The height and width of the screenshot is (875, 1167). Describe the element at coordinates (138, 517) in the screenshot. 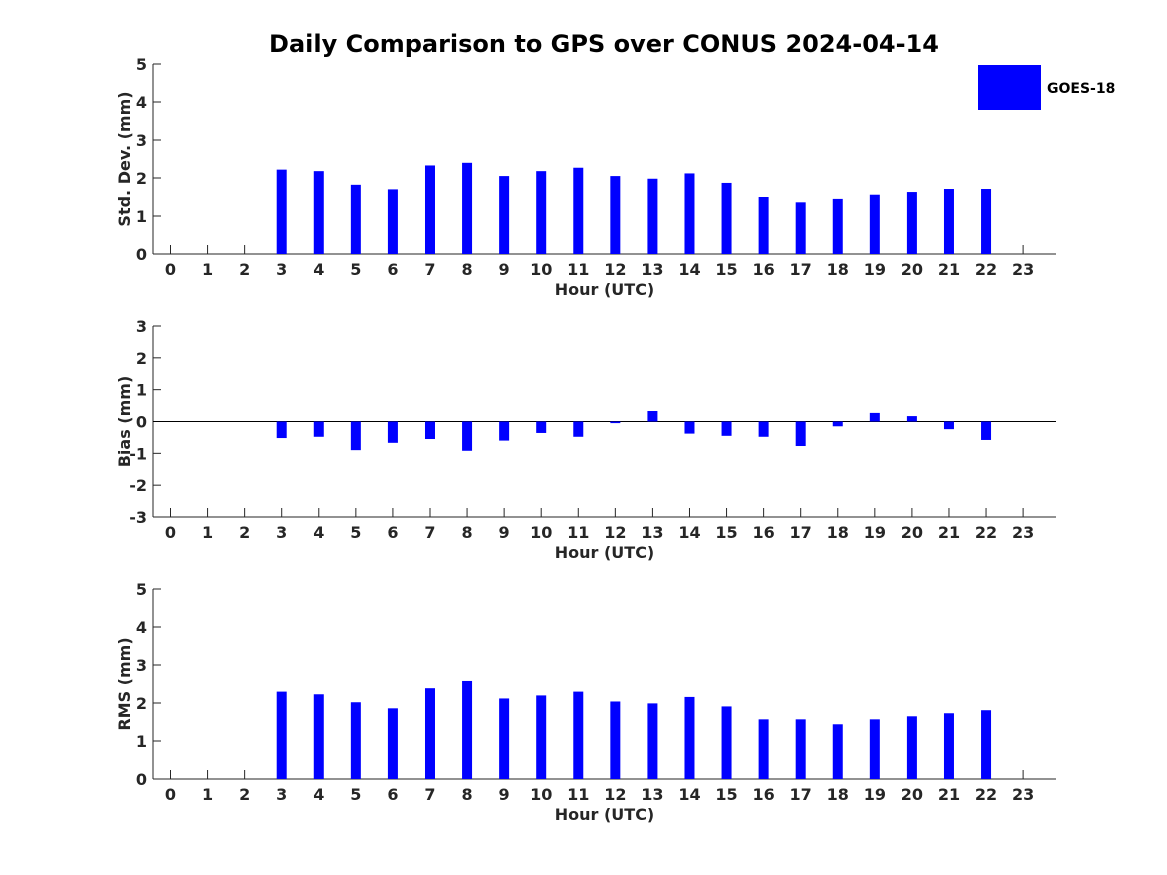

I see `y-tick-label: -3` at that location.